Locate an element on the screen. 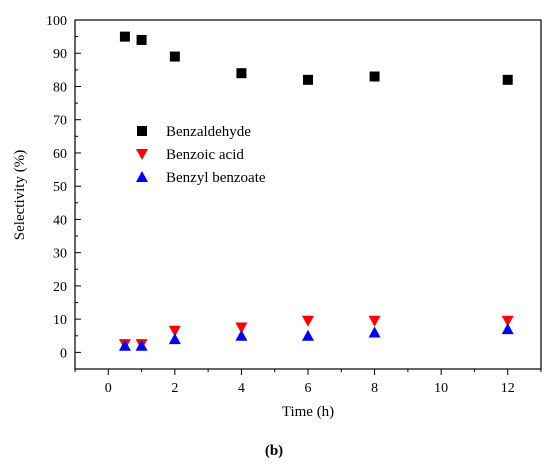  y-axis-title: Selectivity (%) is located at coordinates (20, 195).